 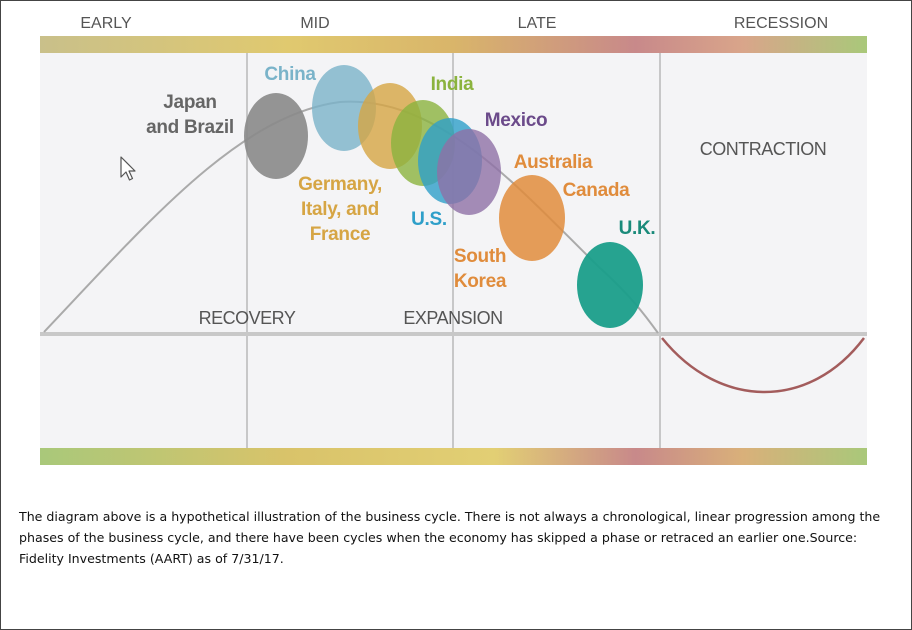 What do you see at coordinates (340, 184) in the screenshot?
I see `country-label-germany: Germany,` at bounding box center [340, 184].